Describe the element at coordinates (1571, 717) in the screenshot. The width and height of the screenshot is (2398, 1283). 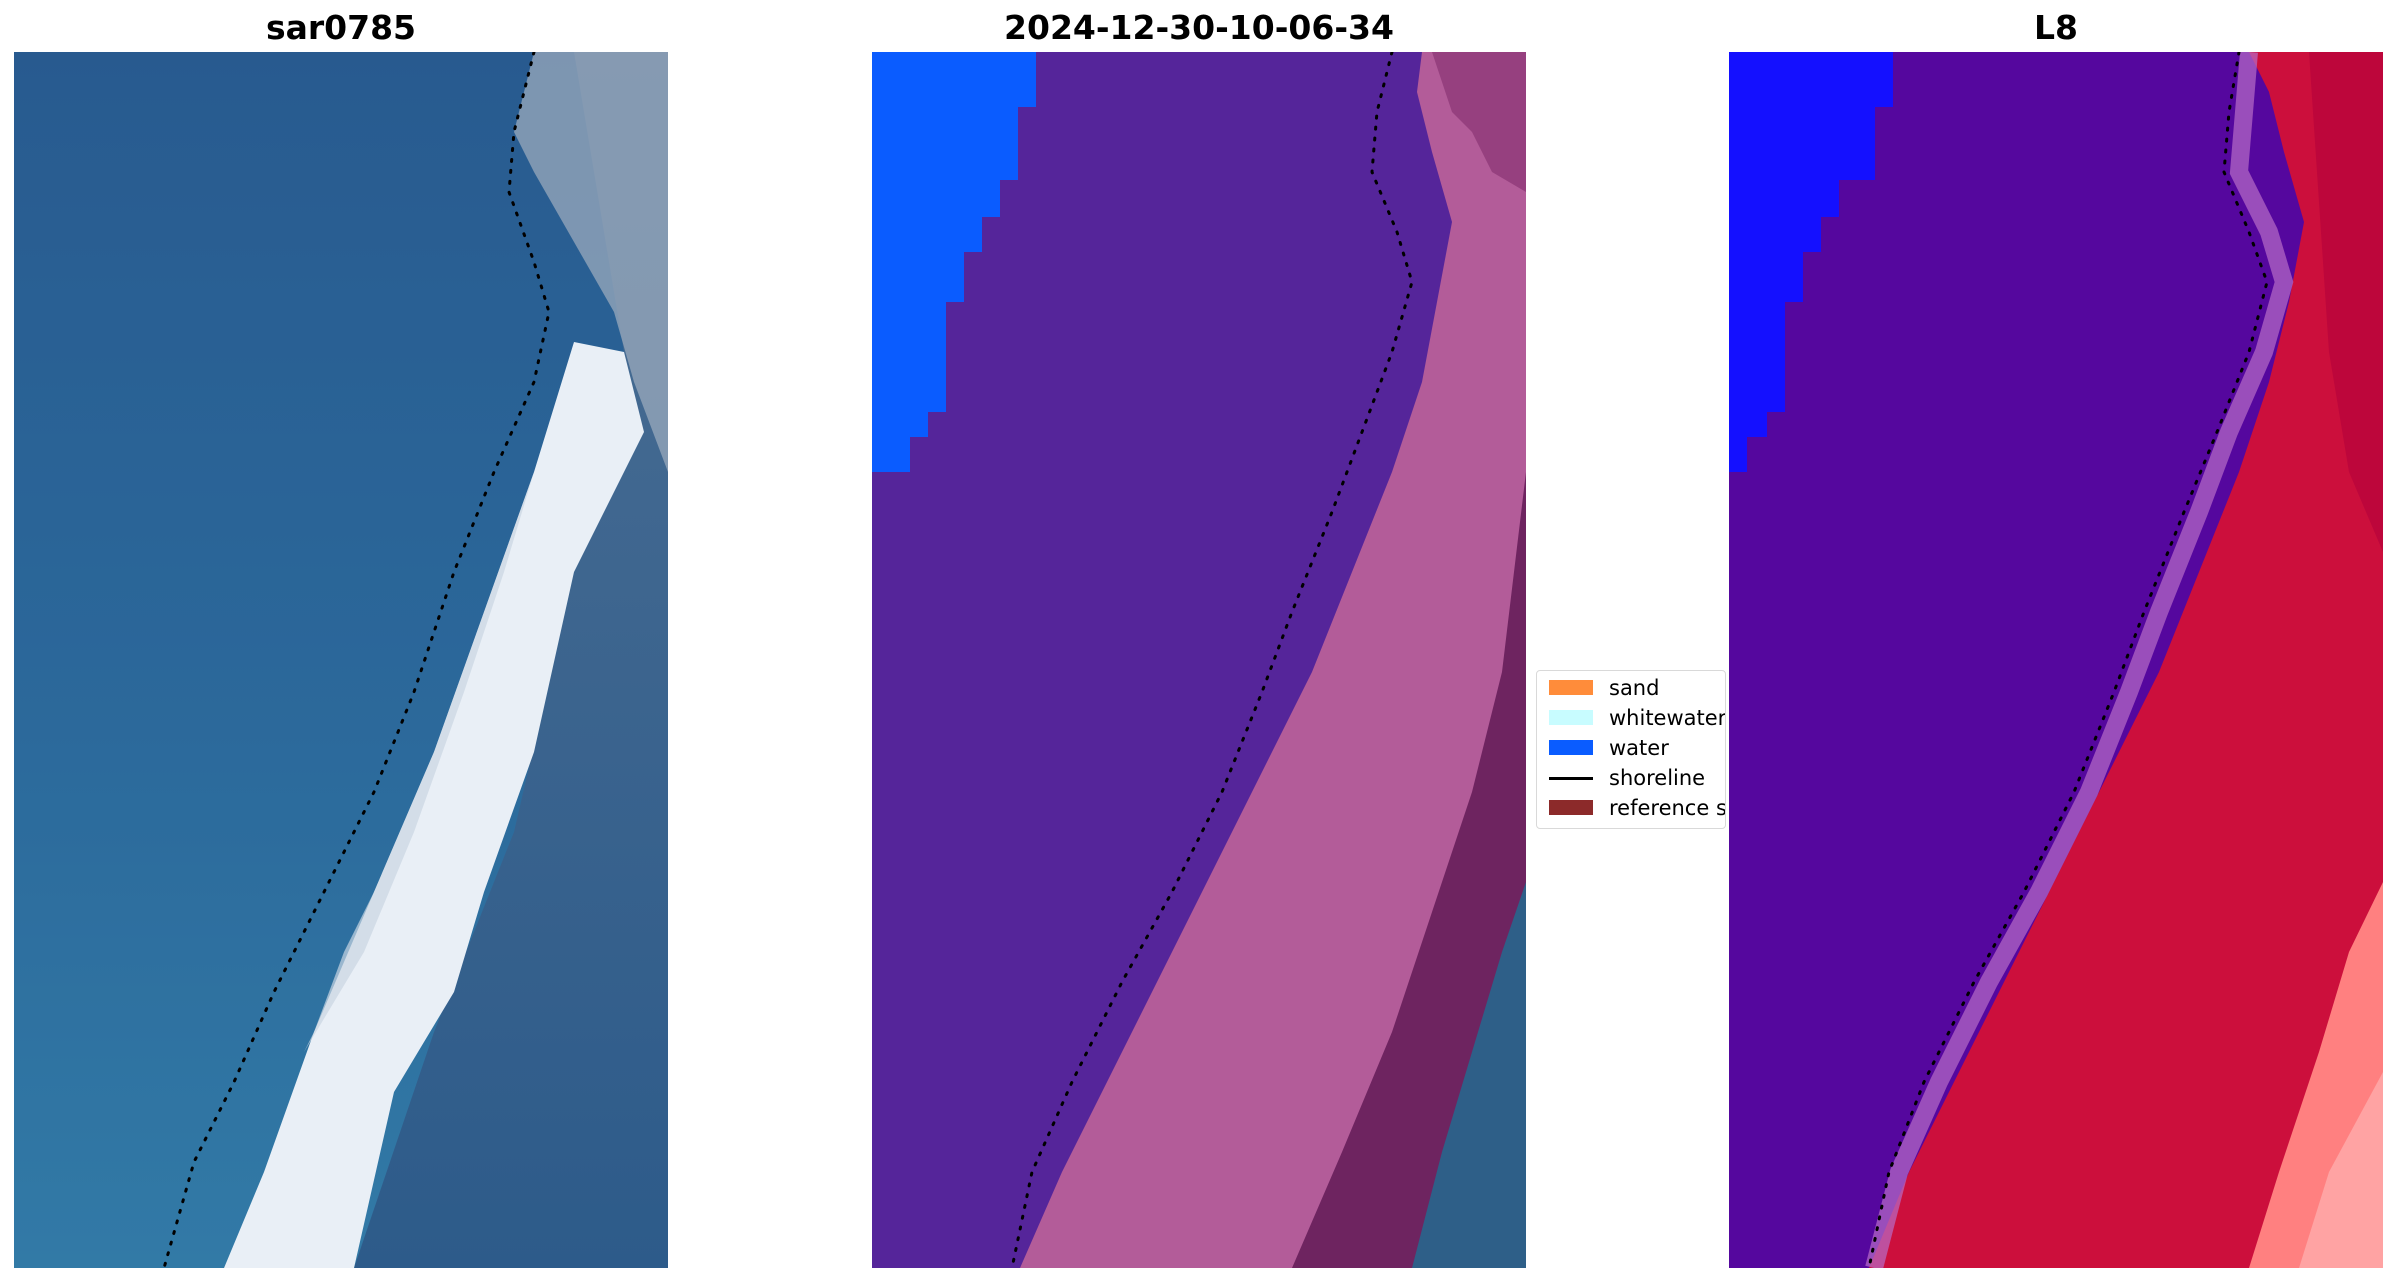
I see `legend-swatch-whitewater` at that location.